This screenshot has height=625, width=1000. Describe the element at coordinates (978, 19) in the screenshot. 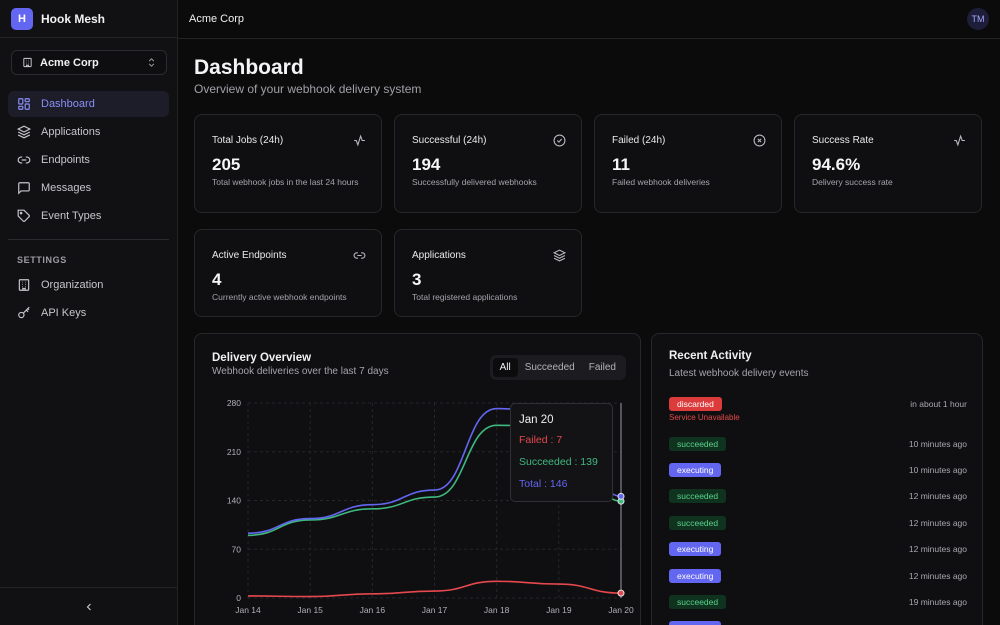

I see `avatar: TM` at that location.